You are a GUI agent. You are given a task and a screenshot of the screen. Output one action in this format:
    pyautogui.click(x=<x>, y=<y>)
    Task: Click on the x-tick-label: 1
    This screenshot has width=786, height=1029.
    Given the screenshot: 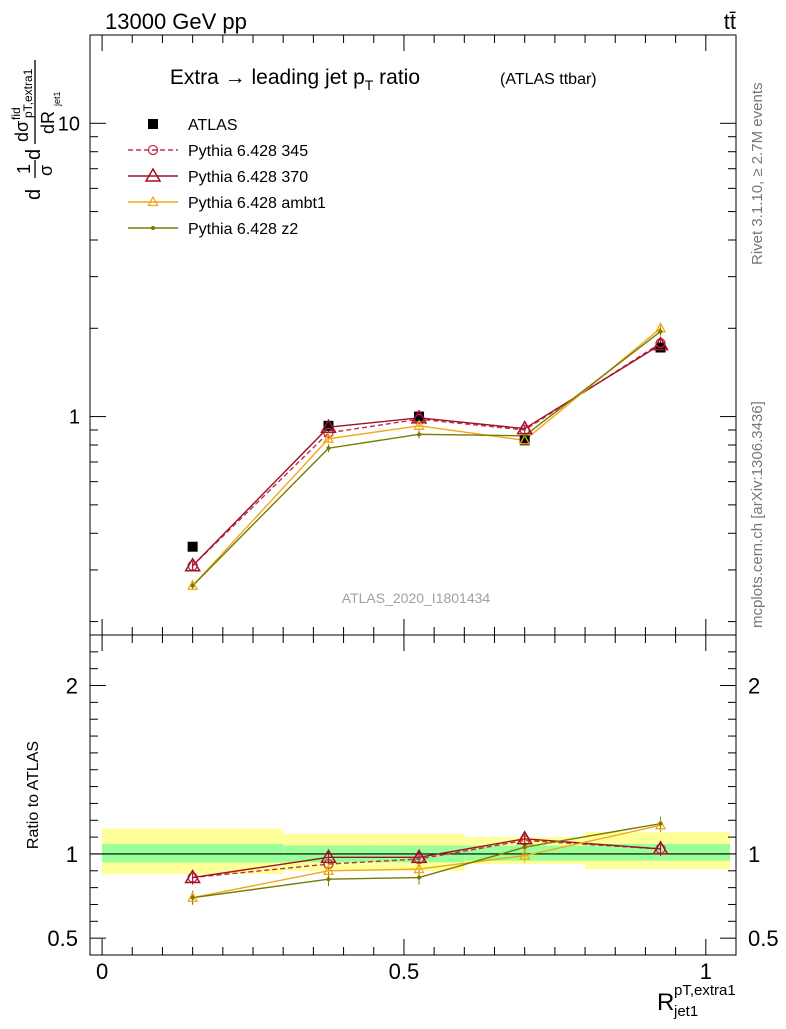 What is the action you would take?
    pyautogui.click(x=706, y=971)
    